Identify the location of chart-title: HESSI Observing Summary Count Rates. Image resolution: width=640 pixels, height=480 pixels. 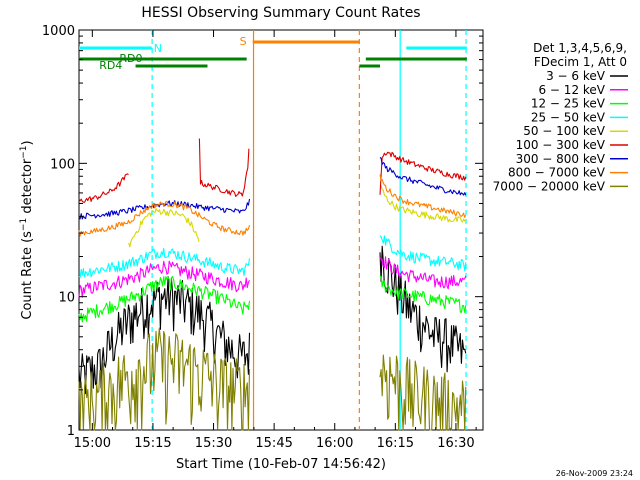
(280, 13).